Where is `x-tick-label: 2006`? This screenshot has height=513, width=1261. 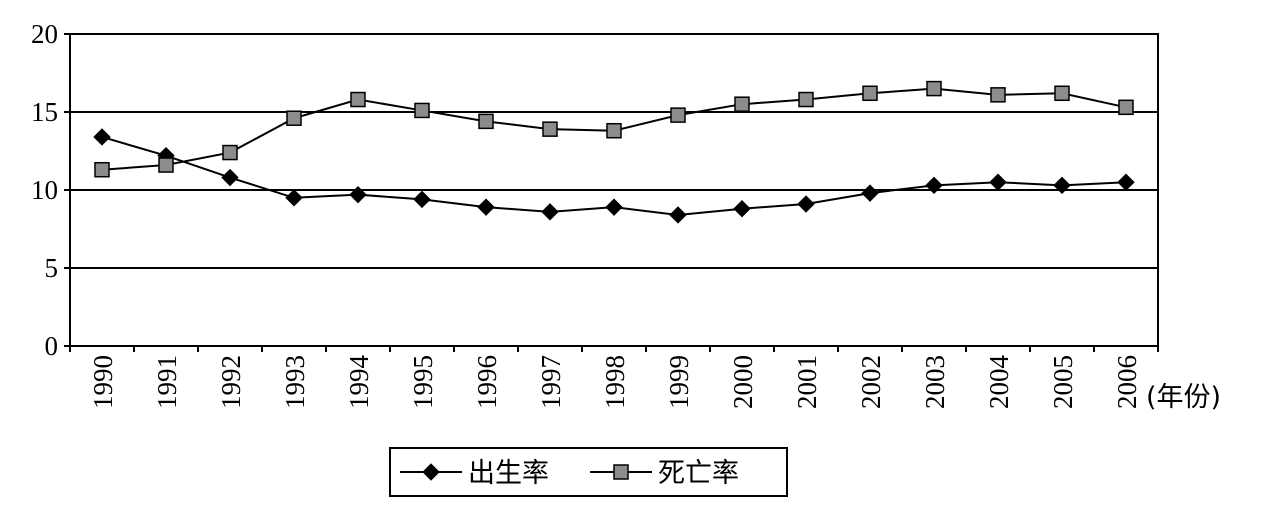 x-tick-label: 2006 is located at coordinates (1127, 382).